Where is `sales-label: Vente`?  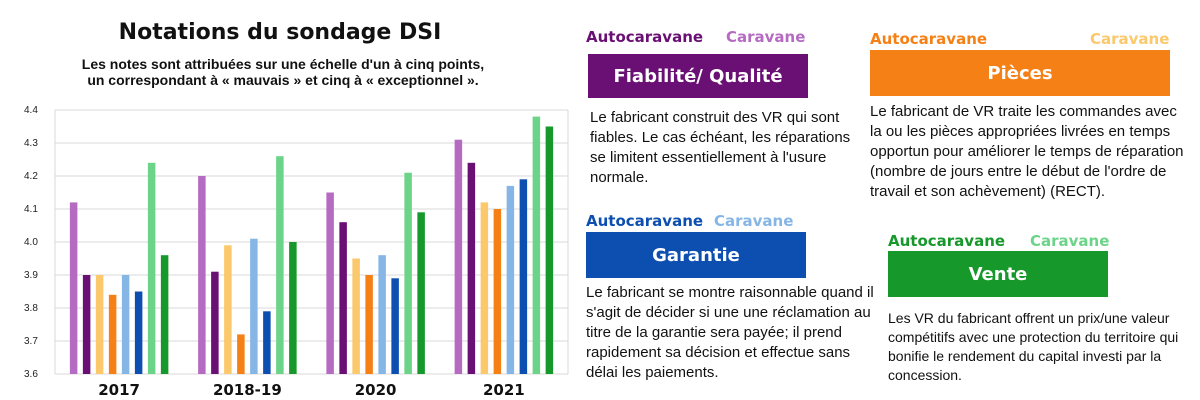 sales-label: Vente is located at coordinates (998, 274).